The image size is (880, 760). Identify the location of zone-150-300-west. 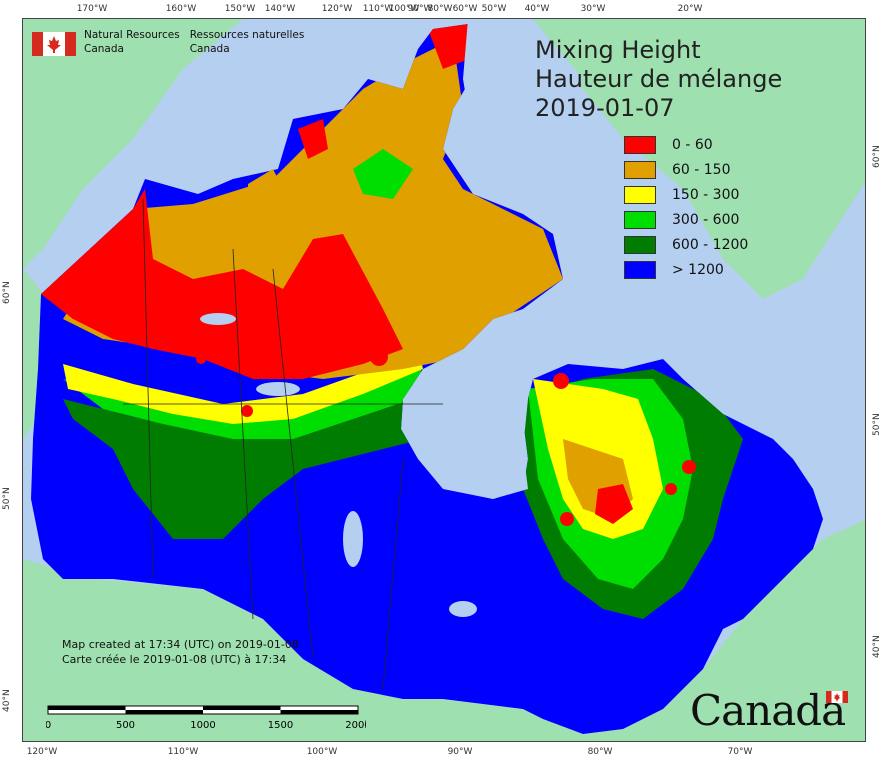
(243, 386).